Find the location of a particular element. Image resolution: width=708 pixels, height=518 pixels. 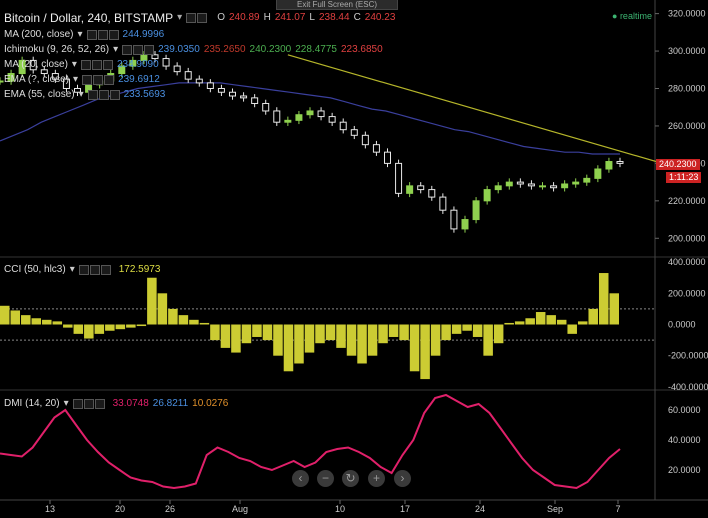

cci-header: CCI (50, hlc3) ▾ 172.5973 is located at coordinates (82, 270).